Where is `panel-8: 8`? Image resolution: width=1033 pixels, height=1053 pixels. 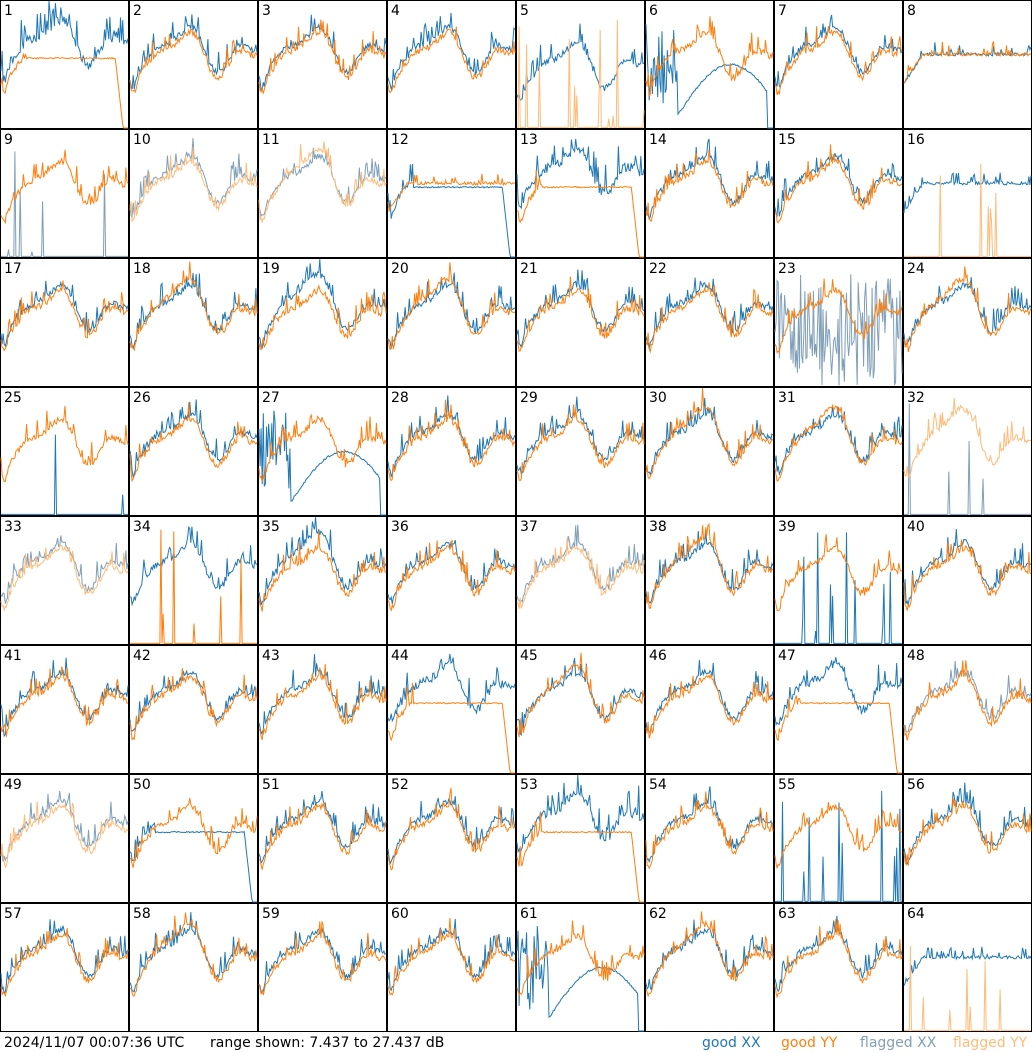 panel-8: 8 is located at coordinates (967, 64).